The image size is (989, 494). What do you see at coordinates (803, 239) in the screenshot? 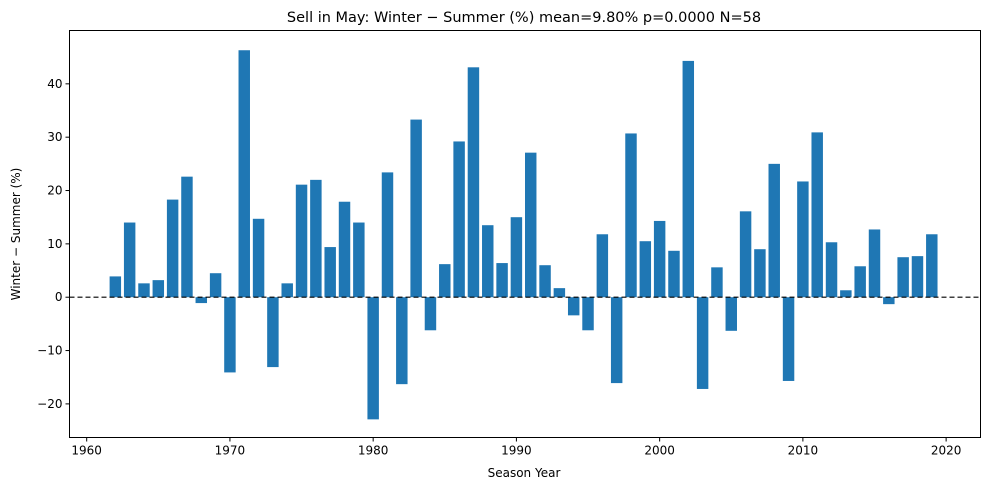
I see `bar-2010` at bounding box center [803, 239].